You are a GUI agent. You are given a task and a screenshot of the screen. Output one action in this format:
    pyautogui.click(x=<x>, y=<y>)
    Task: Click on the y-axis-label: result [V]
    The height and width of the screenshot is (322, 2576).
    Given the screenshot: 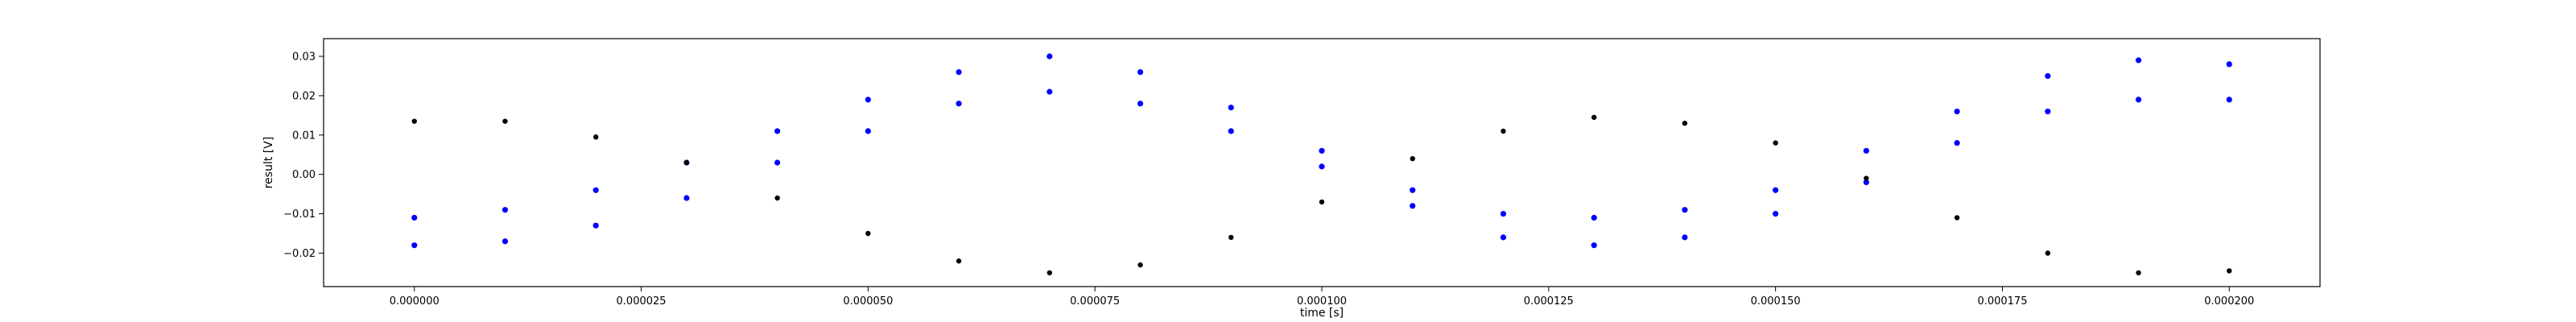 What is the action you would take?
    pyautogui.click(x=268, y=163)
    